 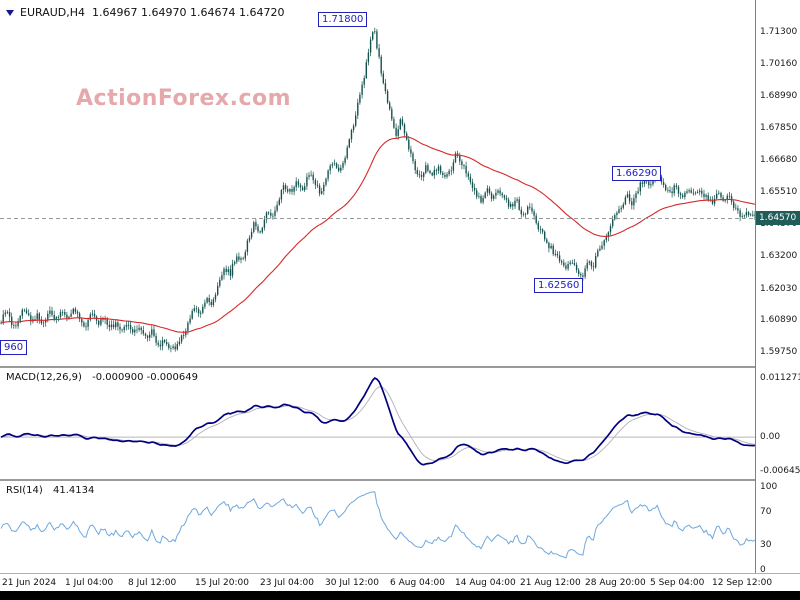 I want to click on axis-tick-label: 1.65510, so click(x=779, y=192).